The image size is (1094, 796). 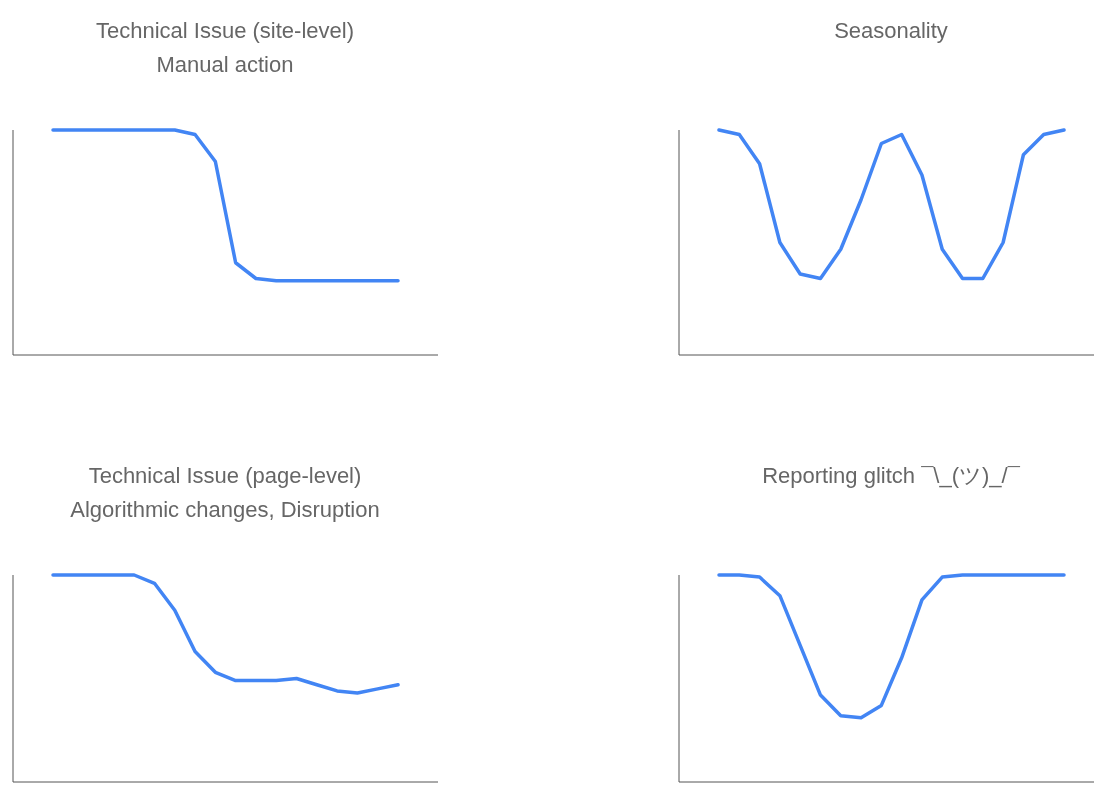 I want to click on chart-subtitle: Algorithmic changes, Disruption, so click(x=225, y=510).